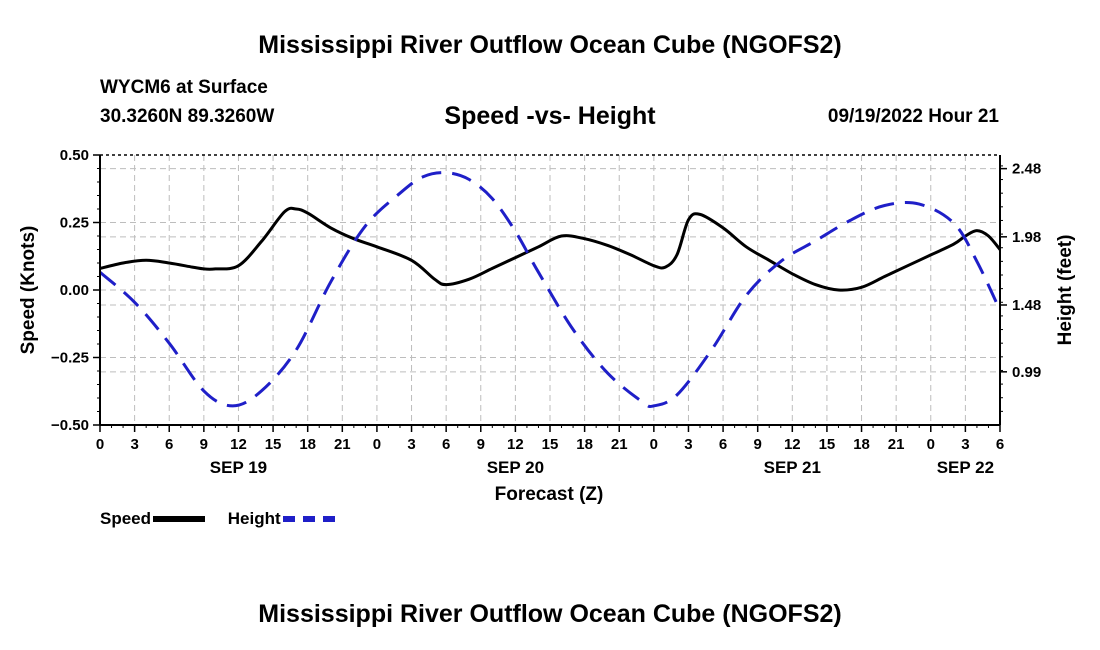 Image resolution: width=1100 pixels, height=650 pixels. I want to click on x-date-label: SEP 22, so click(965, 467).